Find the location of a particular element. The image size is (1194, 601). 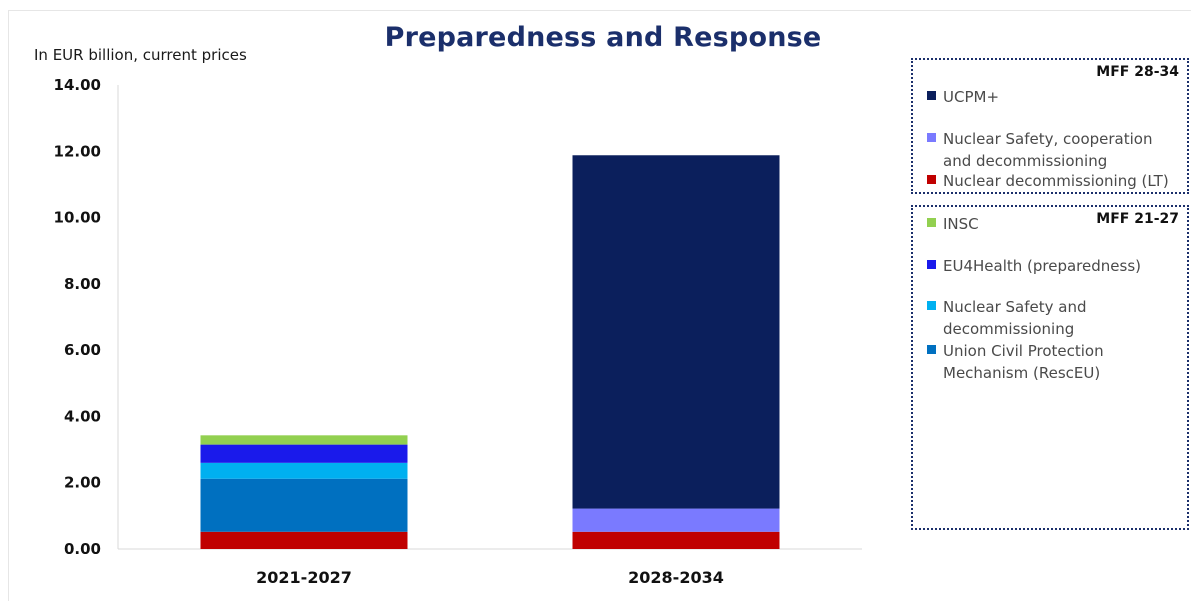

x-category-label: 2021-2027 is located at coordinates (304, 577).